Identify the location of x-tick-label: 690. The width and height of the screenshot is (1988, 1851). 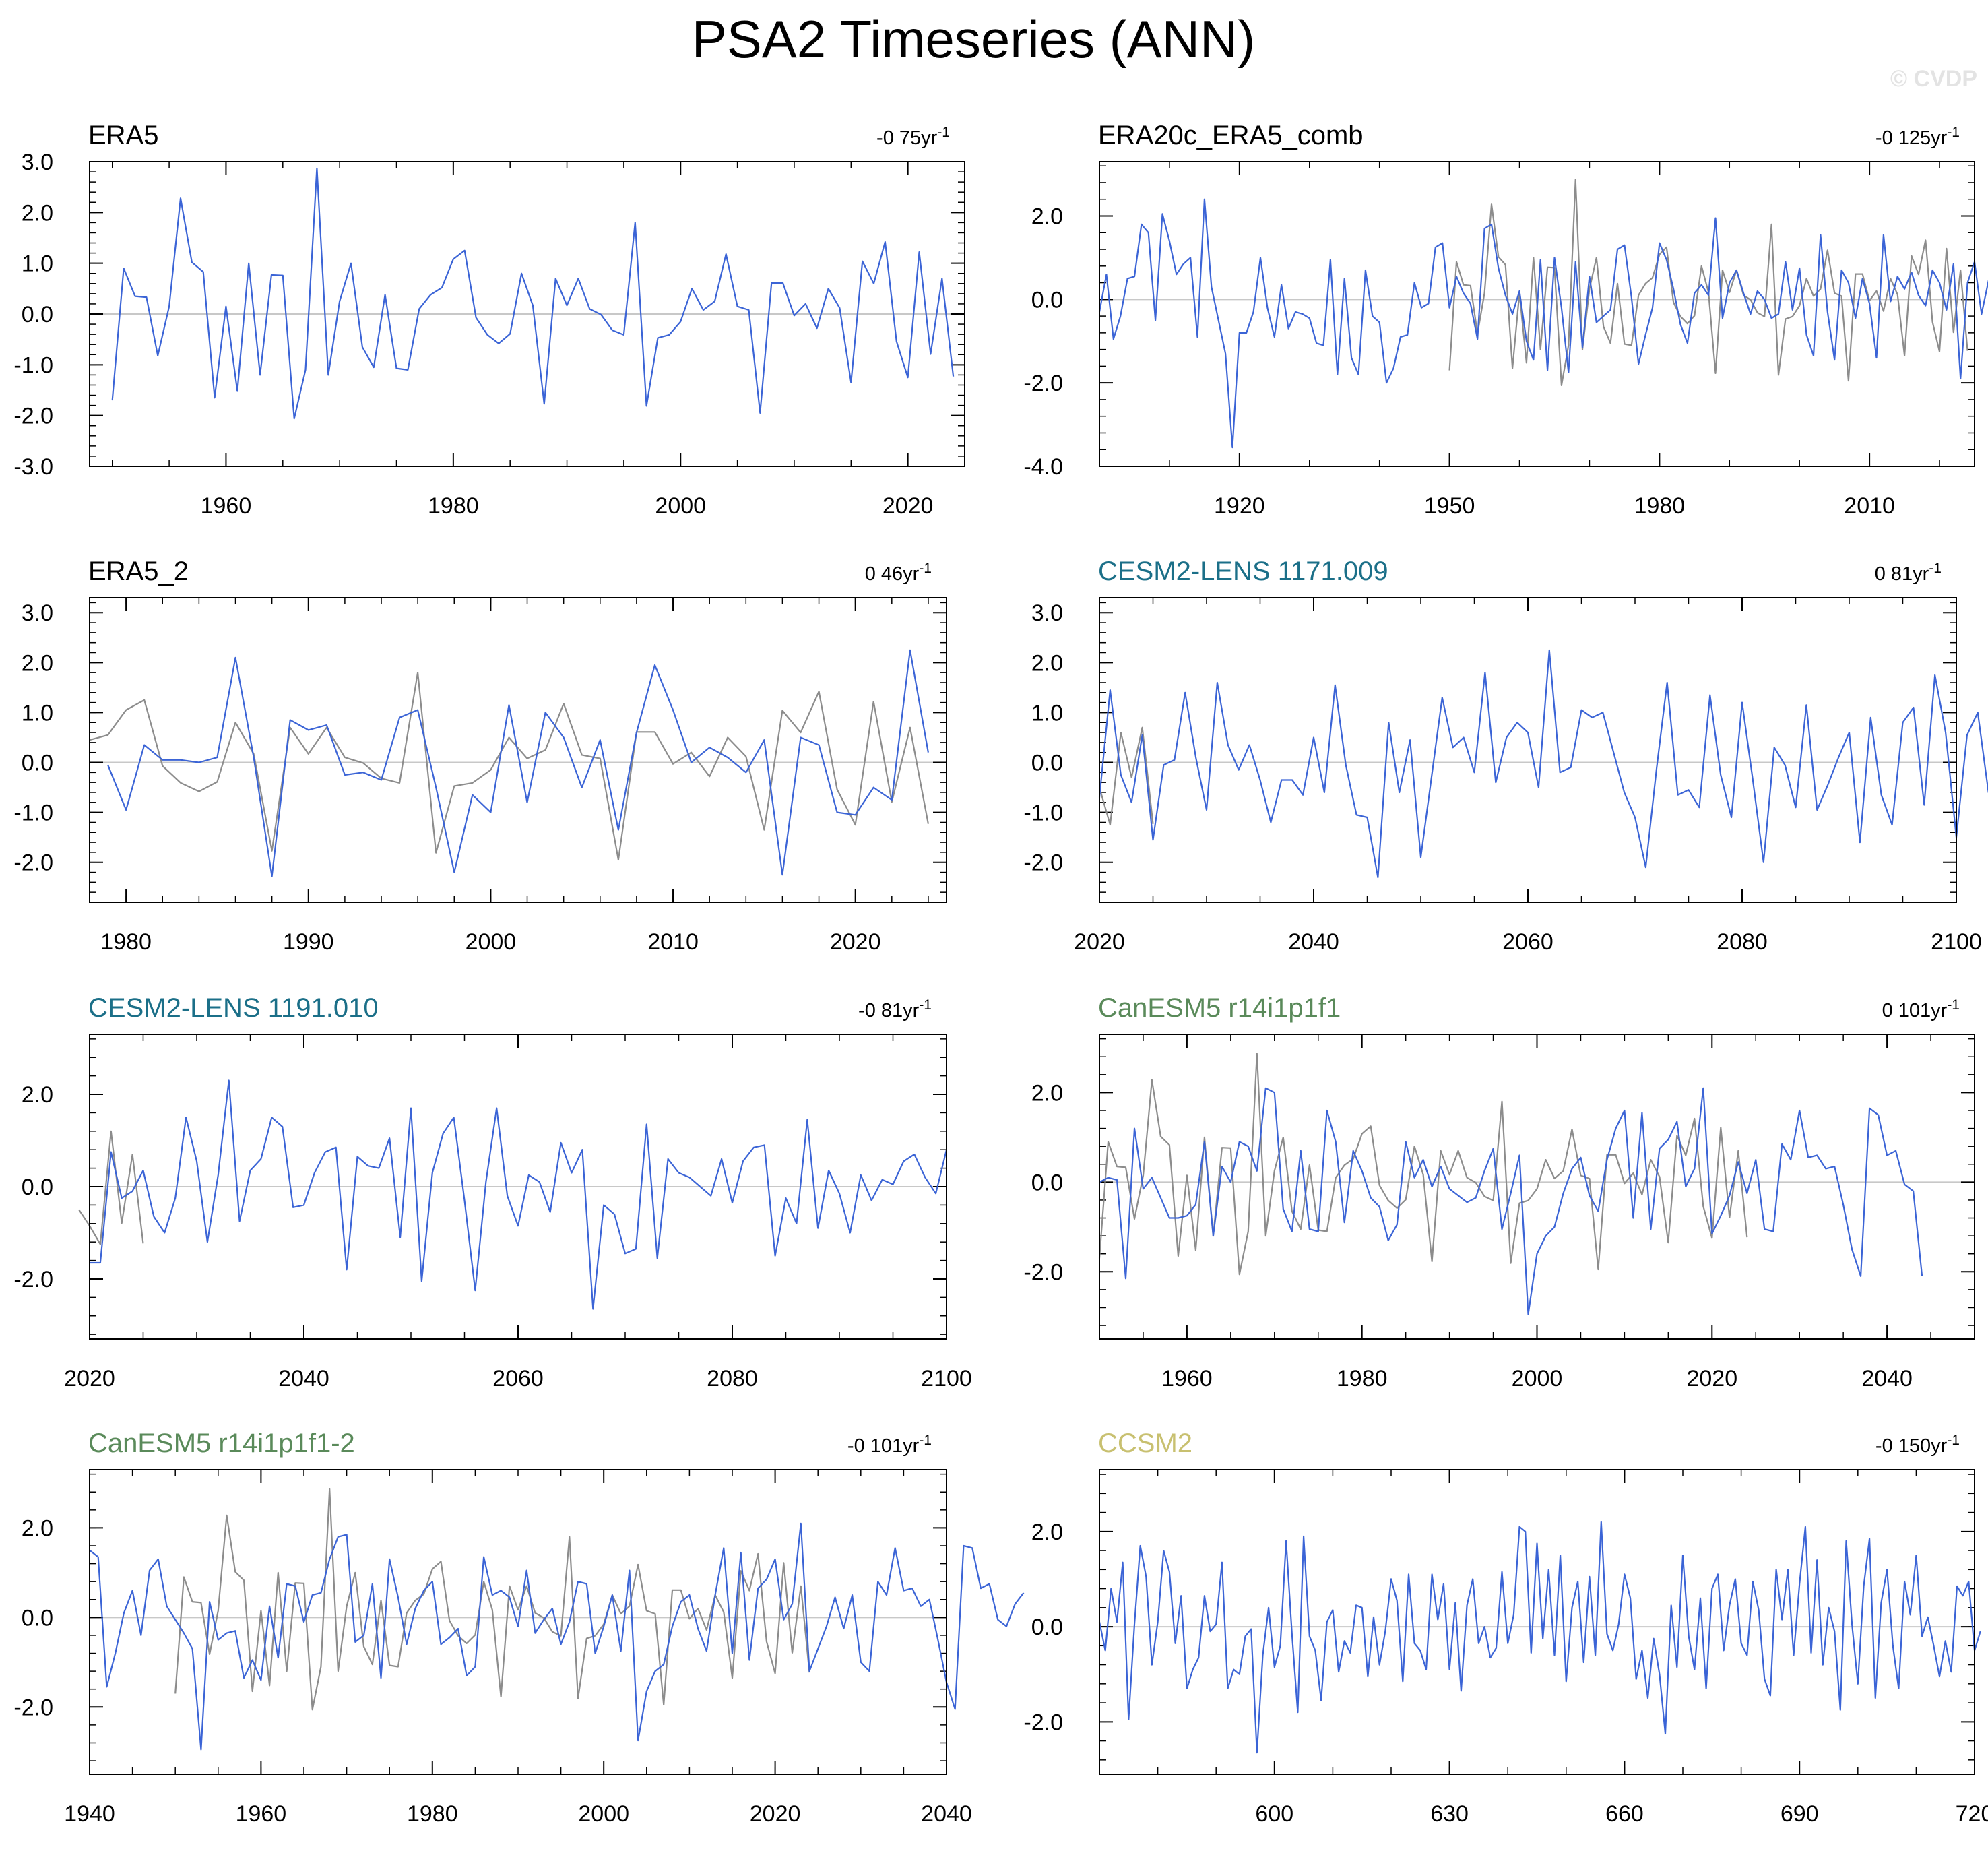
(1800, 1814).